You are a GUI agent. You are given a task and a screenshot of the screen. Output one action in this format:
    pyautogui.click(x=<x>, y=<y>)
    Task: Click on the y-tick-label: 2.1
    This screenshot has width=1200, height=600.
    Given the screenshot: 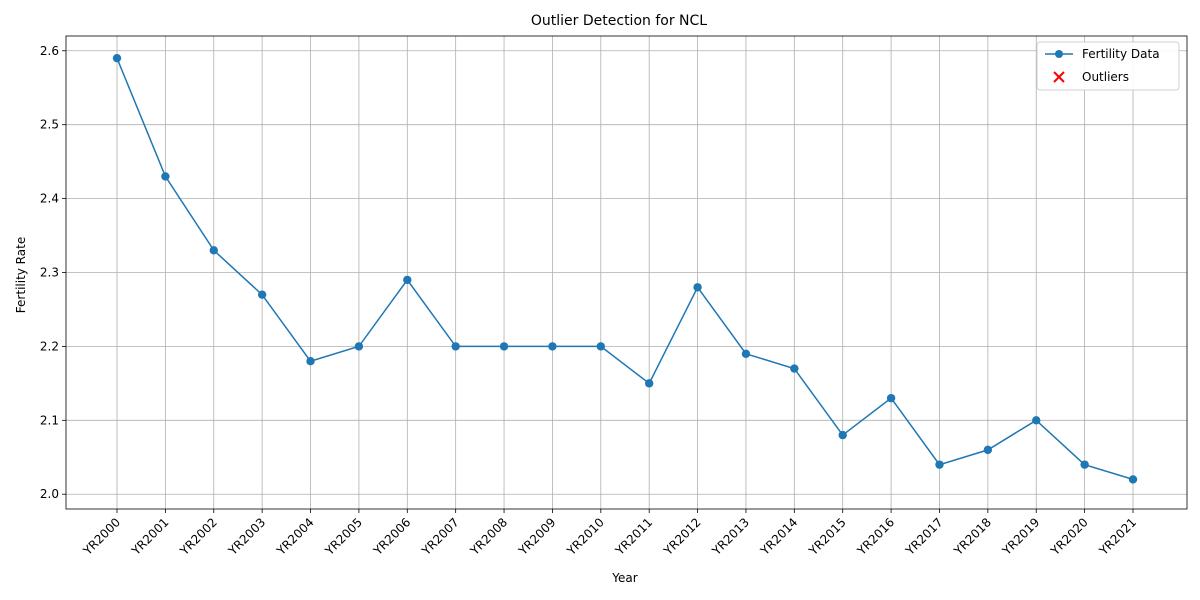 What is the action you would take?
    pyautogui.click(x=49, y=420)
    